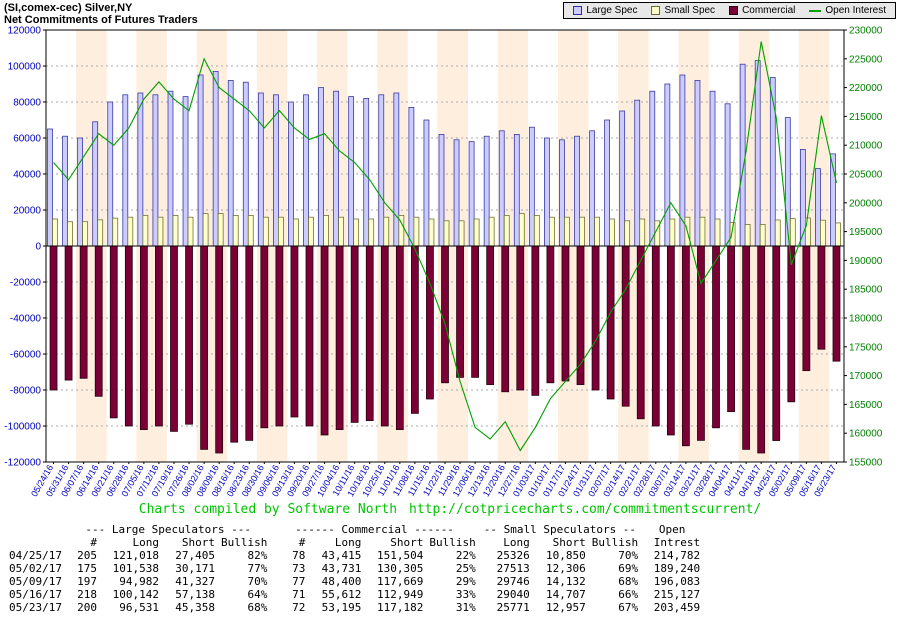  What do you see at coordinates (866, 59) in the screenshot?
I see `svg-text: 225000` at bounding box center [866, 59].